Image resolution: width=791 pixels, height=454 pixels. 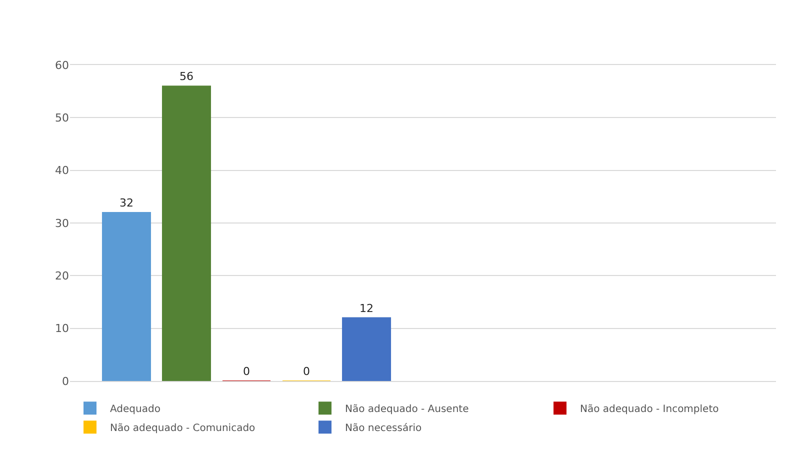 I want to click on legend-label: Não necessário, so click(x=383, y=428).